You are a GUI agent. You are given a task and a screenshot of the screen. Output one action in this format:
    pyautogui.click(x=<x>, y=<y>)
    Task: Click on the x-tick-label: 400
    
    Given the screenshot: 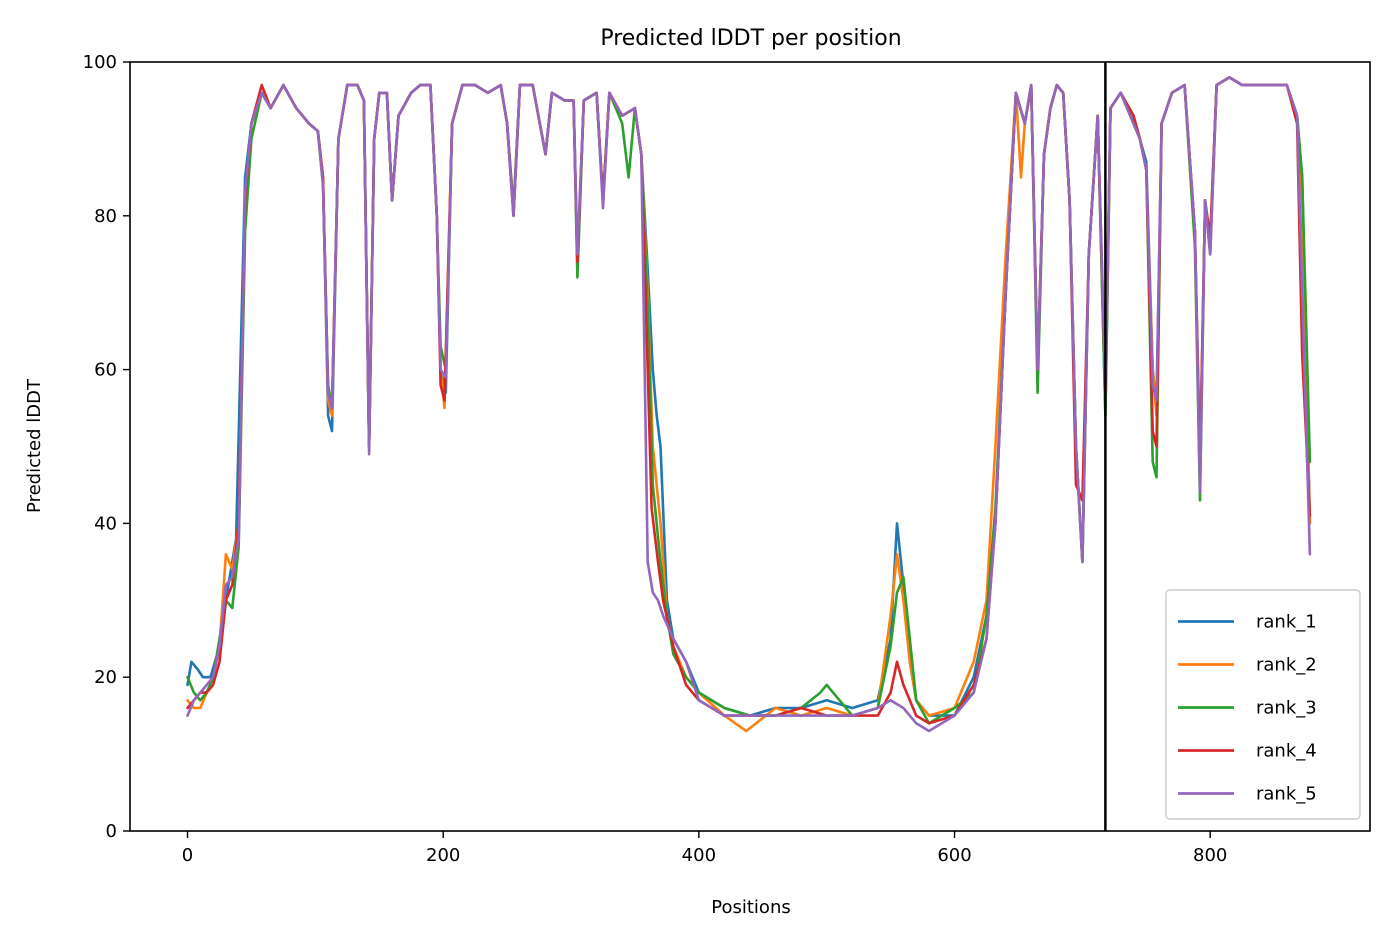 What is the action you would take?
    pyautogui.click(x=699, y=855)
    